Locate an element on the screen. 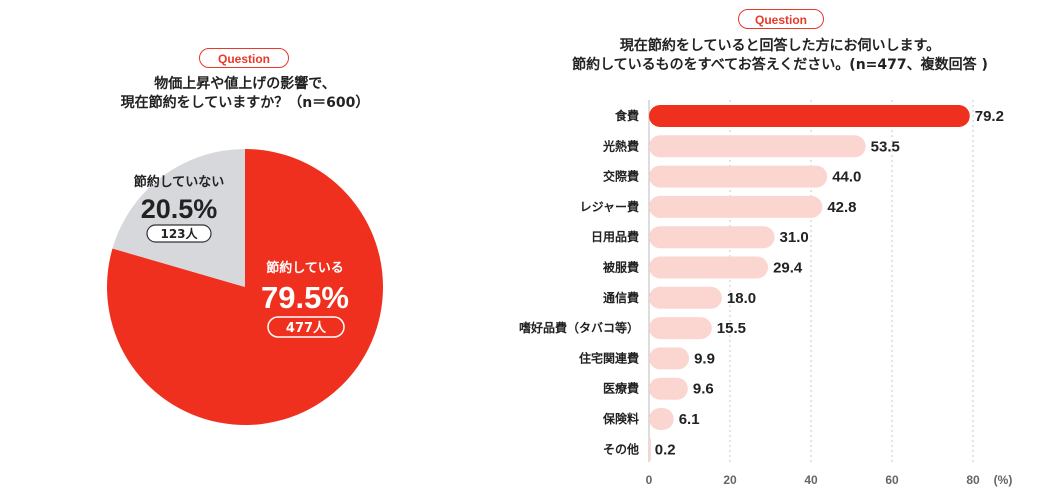  pie-count-saving: 477人 is located at coordinates (306, 328).